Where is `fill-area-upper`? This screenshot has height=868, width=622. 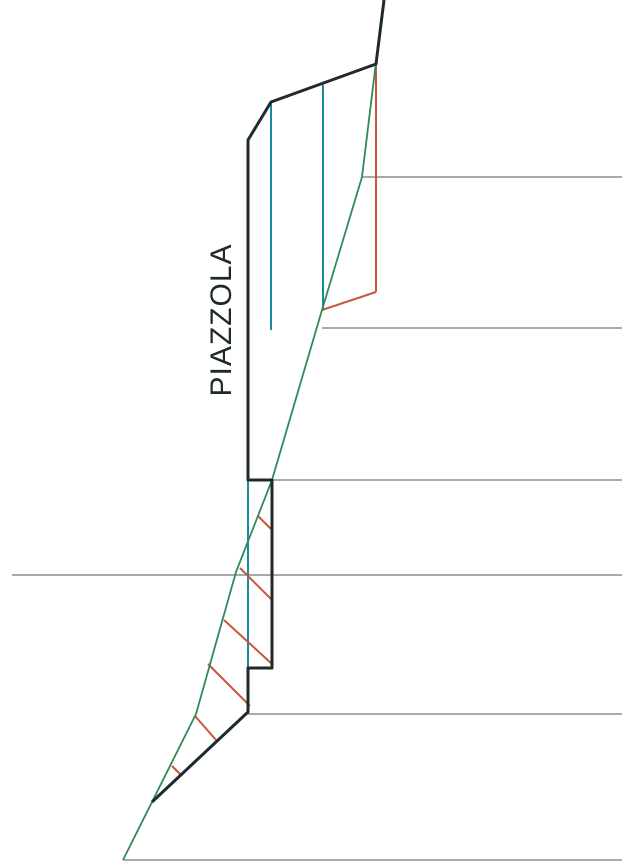 fill-area-upper is located at coordinates (349, 187).